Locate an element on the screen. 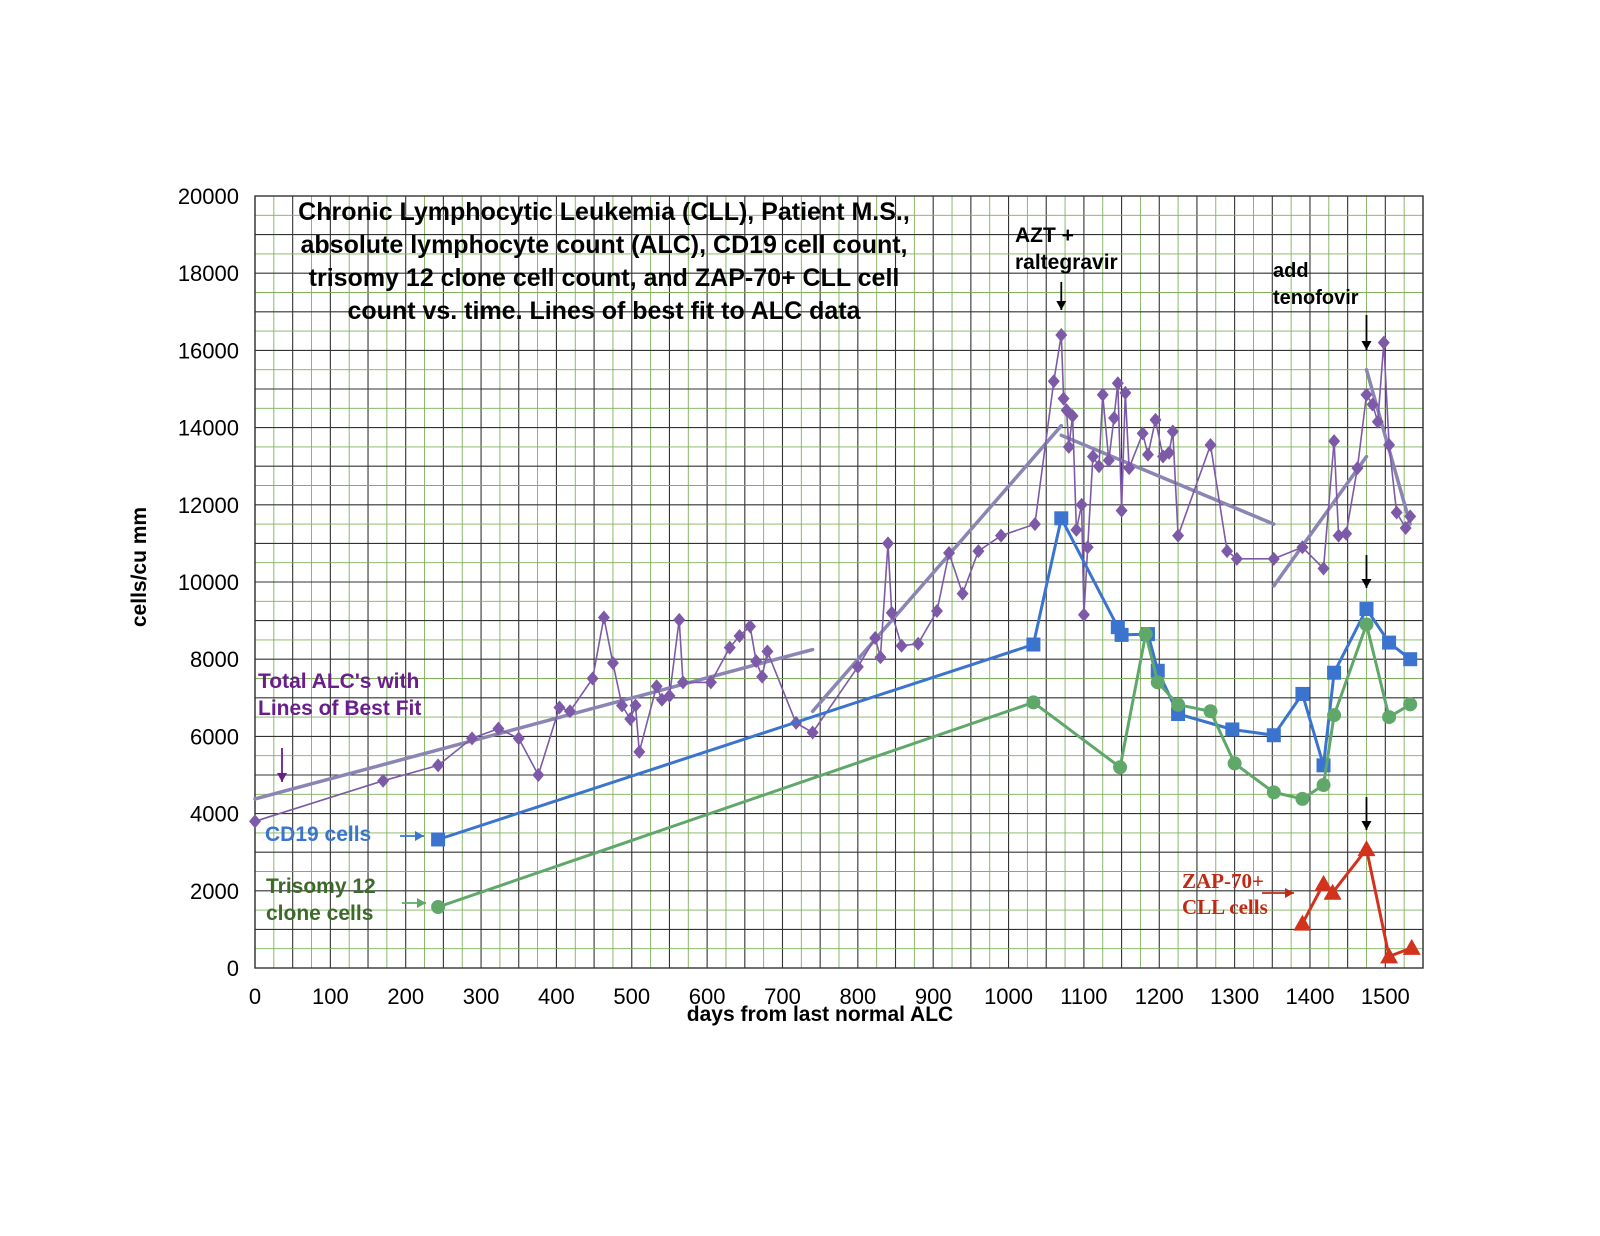  annotation-line: Trisomy 12 is located at coordinates (321, 886).